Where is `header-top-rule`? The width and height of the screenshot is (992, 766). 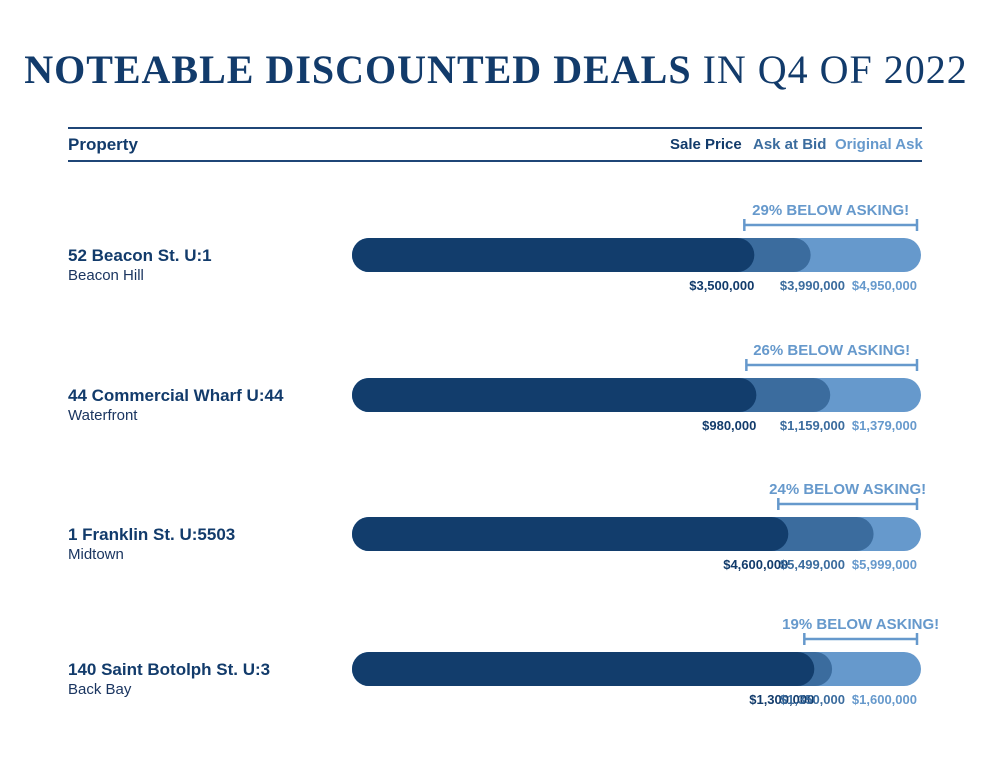 header-top-rule is located at coordinates (495, 128).